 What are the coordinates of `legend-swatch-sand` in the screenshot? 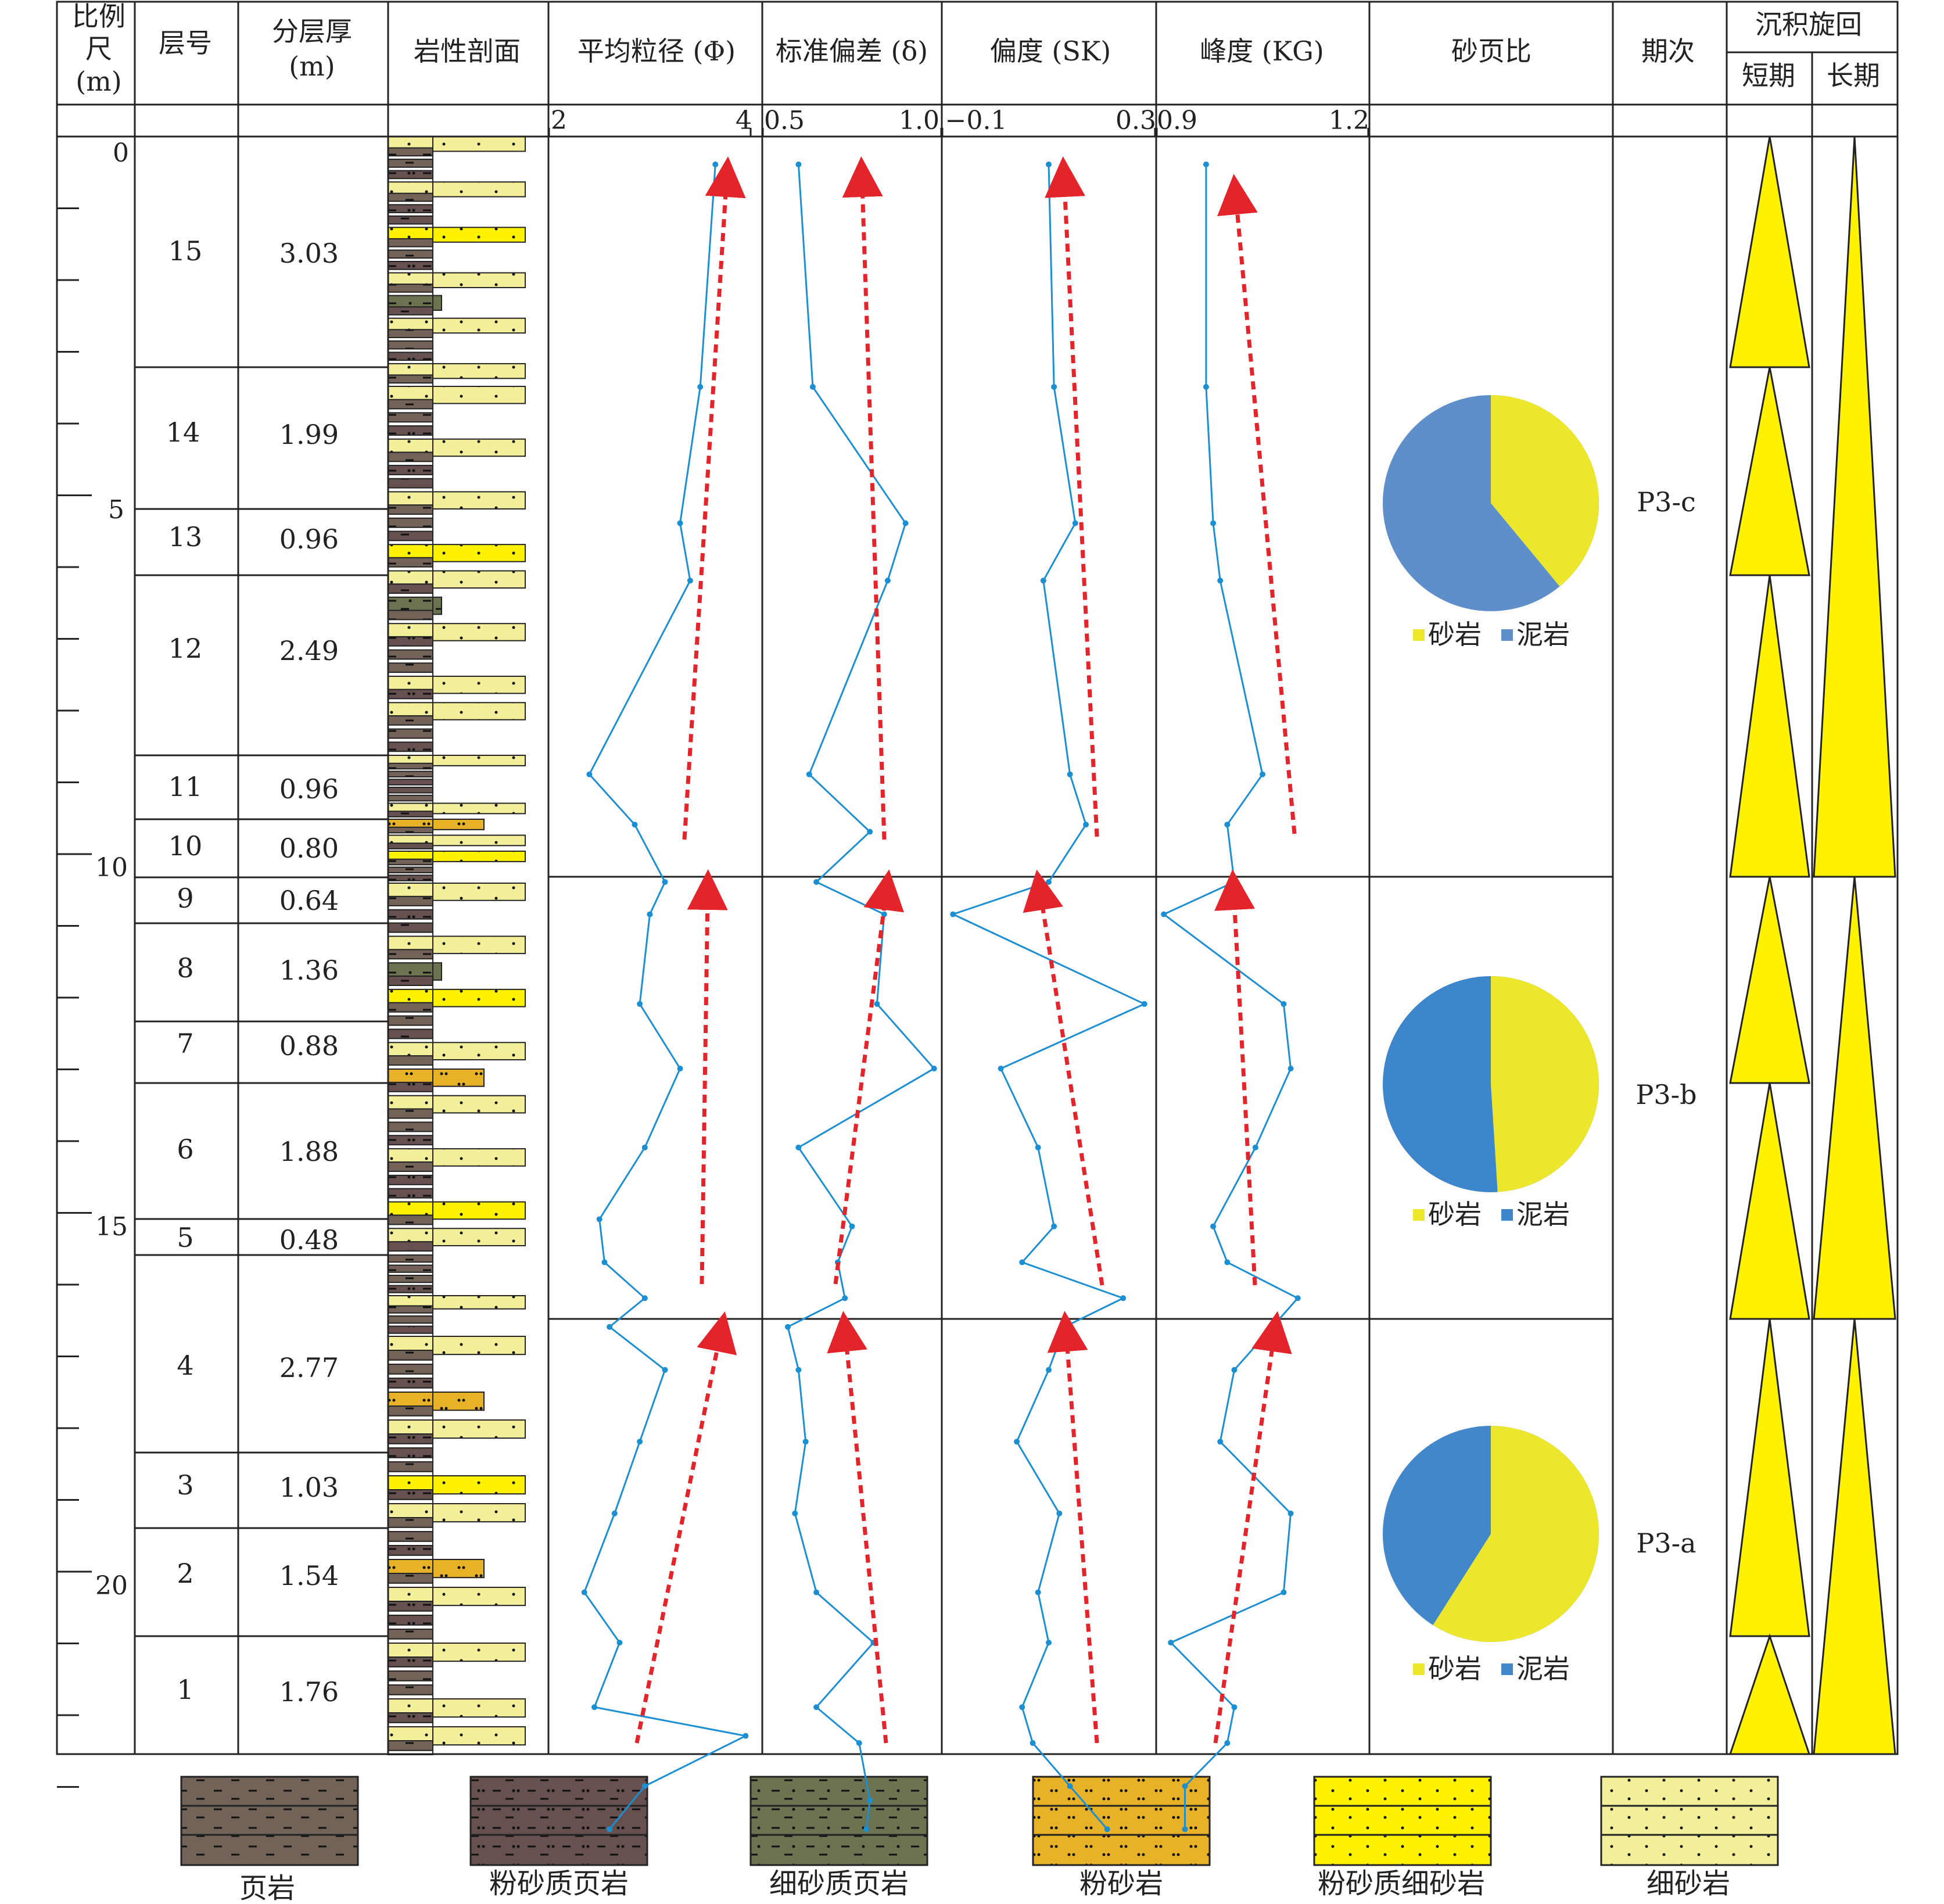 It's located at (1419, 1669).